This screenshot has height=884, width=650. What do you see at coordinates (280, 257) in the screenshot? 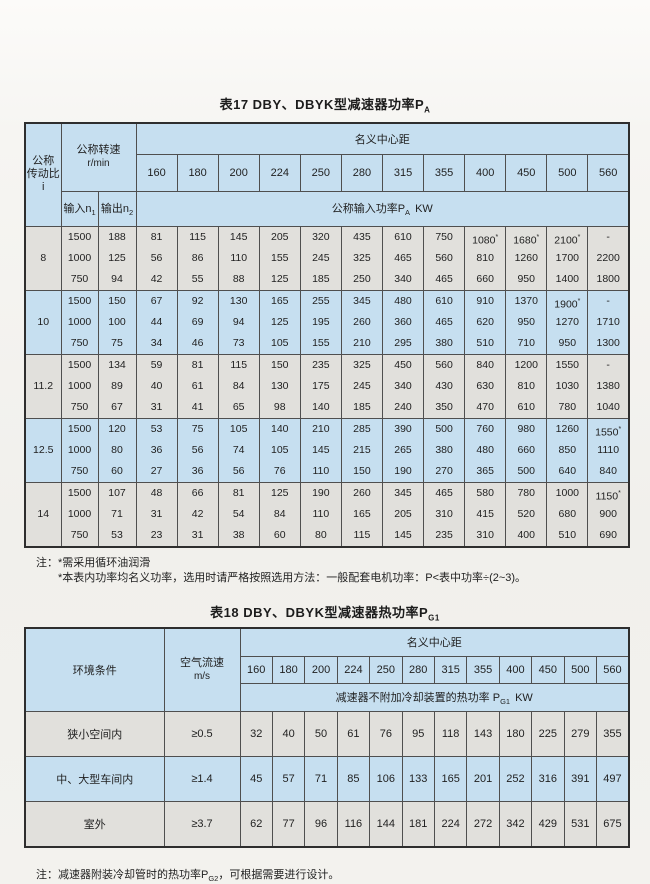
I see `stack-value: 155` at bounding box center [280, 257].